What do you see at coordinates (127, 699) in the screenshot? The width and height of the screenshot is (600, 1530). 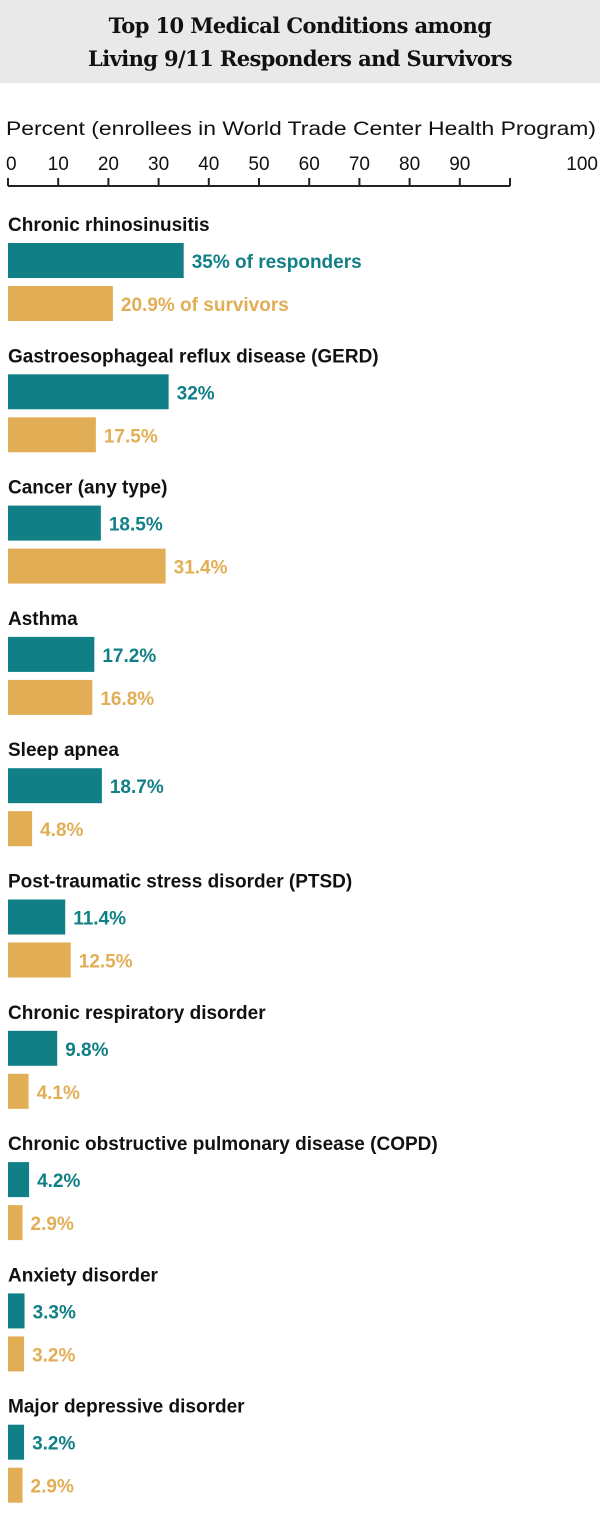 I see `value-label-survivors: 16.8%` at bounding box center [127, 699].